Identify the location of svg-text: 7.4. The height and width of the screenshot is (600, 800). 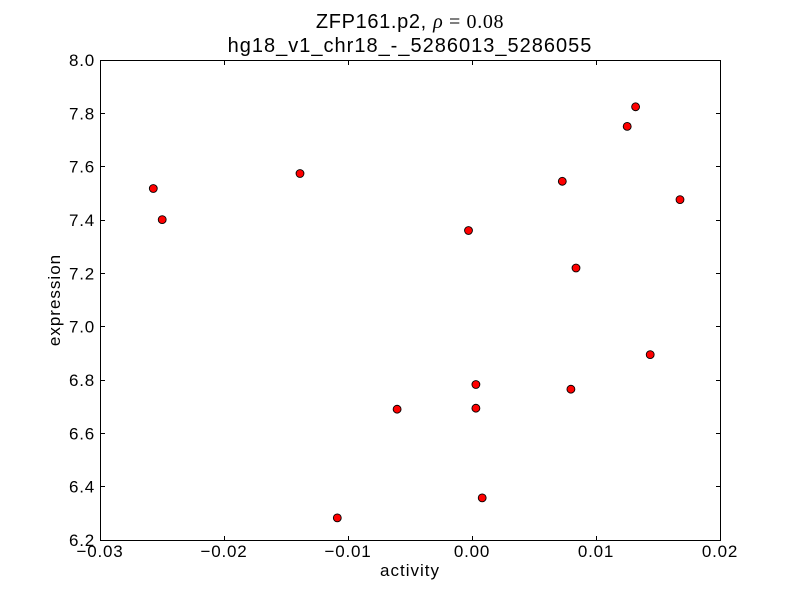
(82, 220).